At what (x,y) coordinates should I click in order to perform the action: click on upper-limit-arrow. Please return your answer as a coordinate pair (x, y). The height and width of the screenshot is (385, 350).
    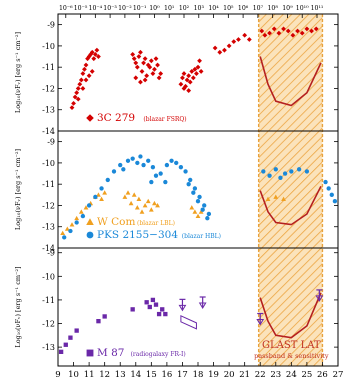
    Looking at the image, I should click on (319, 298).